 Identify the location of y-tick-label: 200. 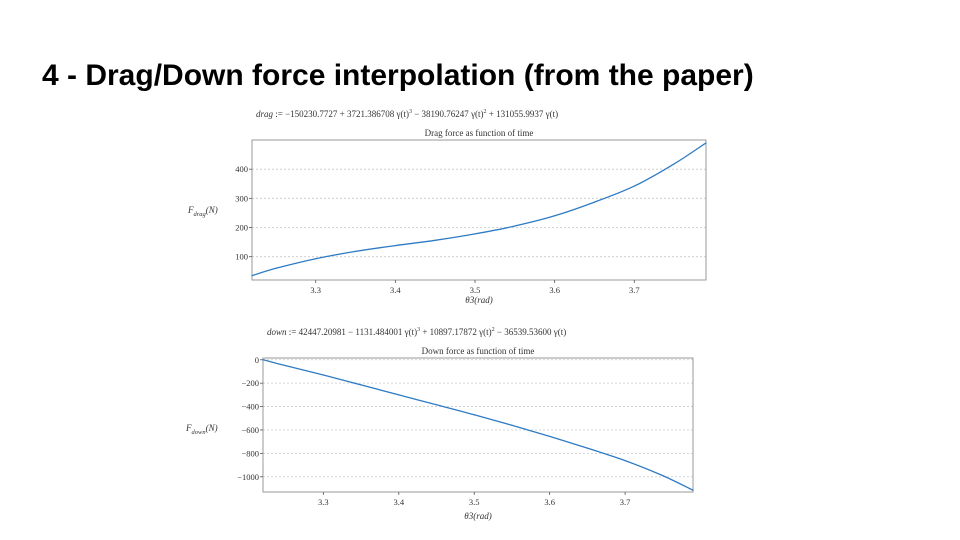
(241, 228).